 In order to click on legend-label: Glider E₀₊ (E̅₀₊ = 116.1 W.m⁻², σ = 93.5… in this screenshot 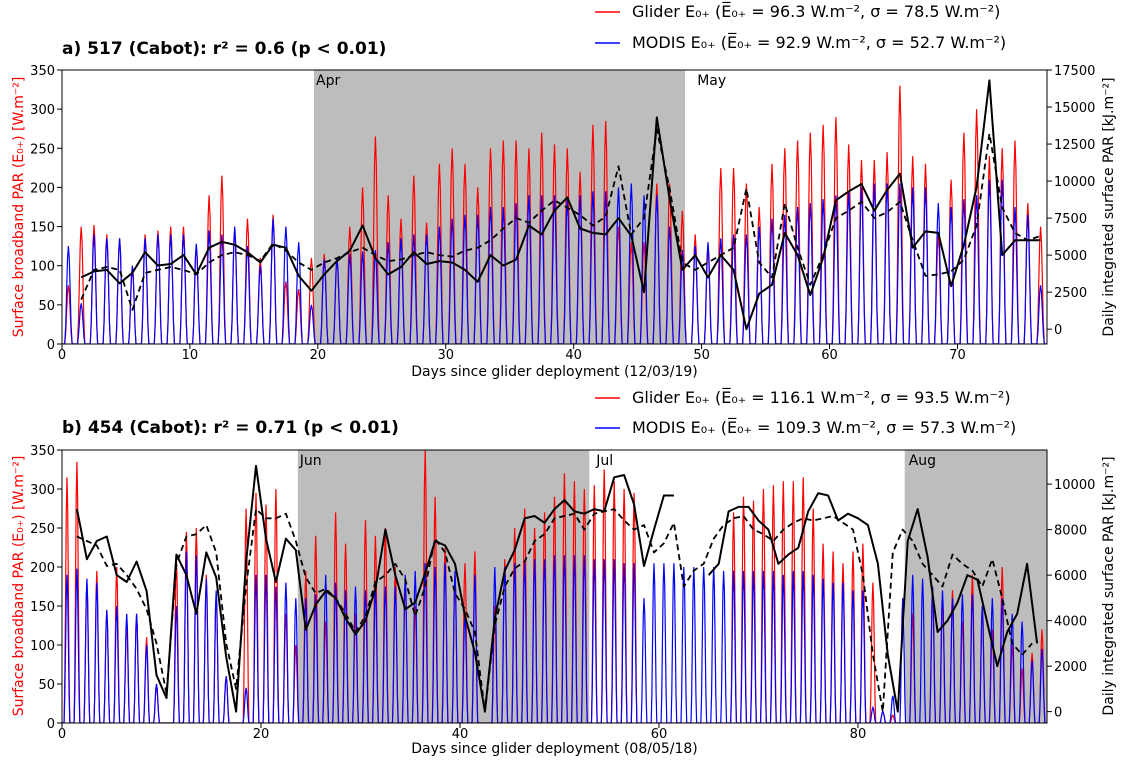, I will do `click(821, 397)`.